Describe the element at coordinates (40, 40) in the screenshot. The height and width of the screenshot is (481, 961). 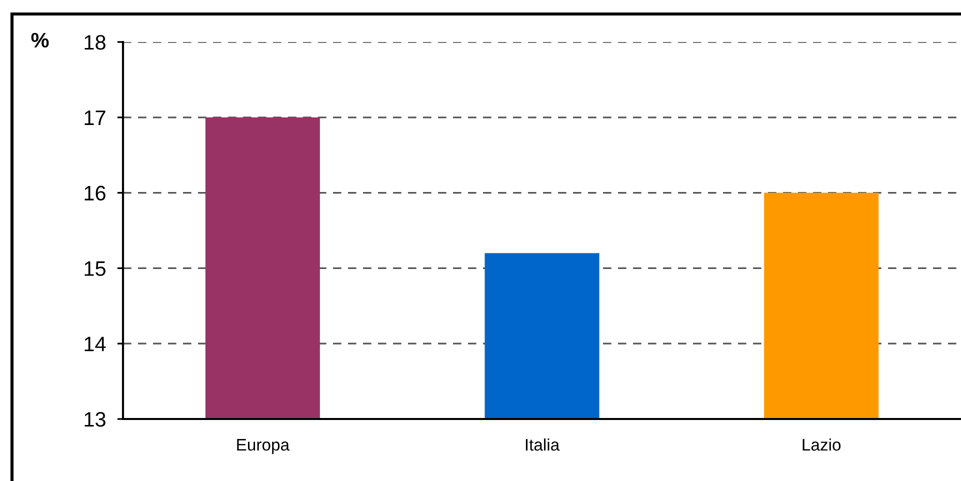
I see `y-axis-title: %` at that location.